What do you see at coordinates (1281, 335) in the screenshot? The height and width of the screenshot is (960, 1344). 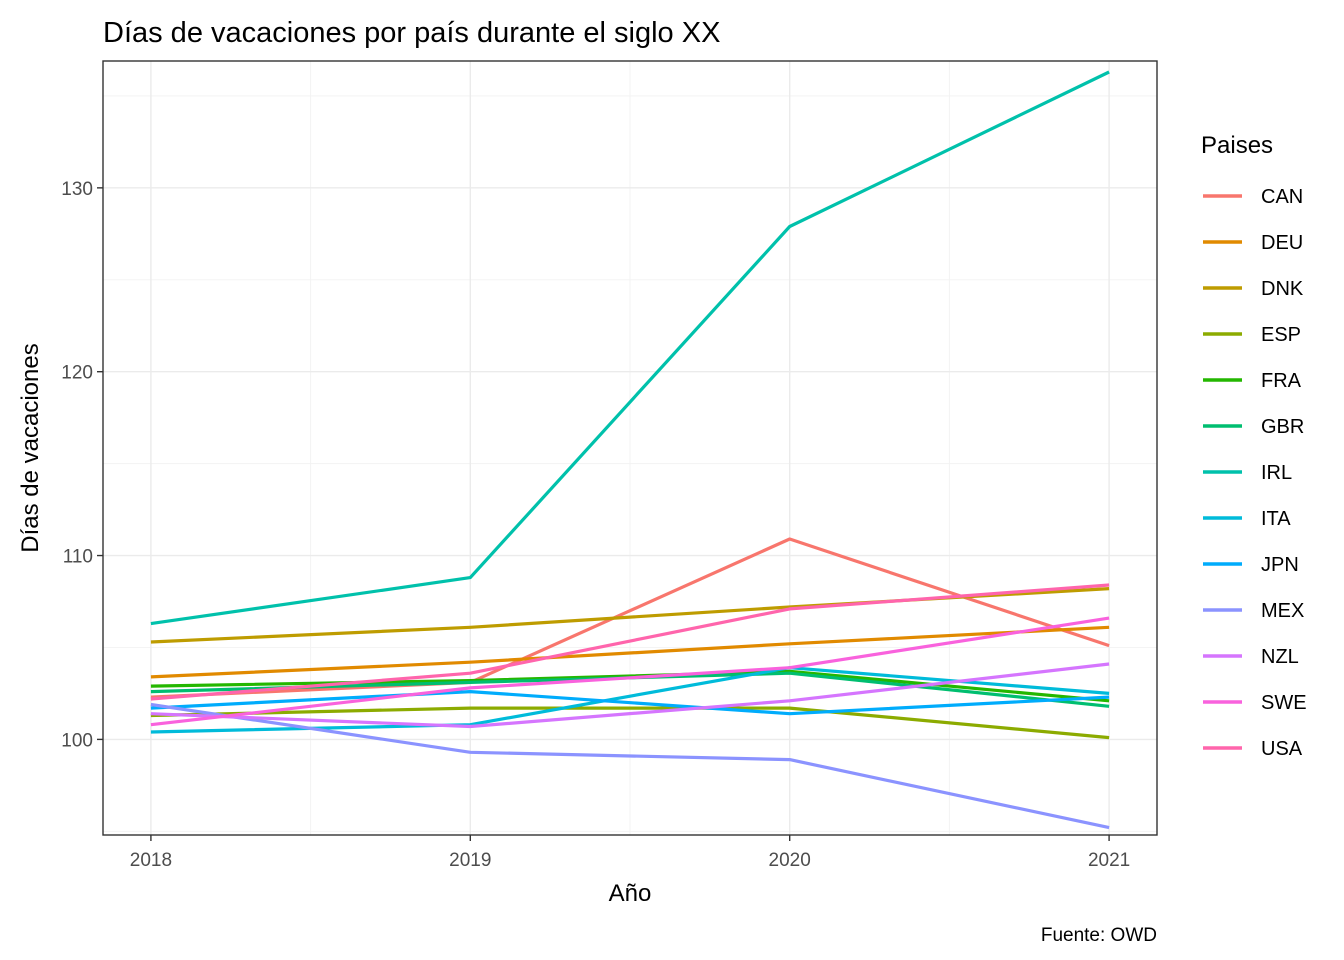 I see `legend-label-esp: ESP` at bounding box center [1281, 335].